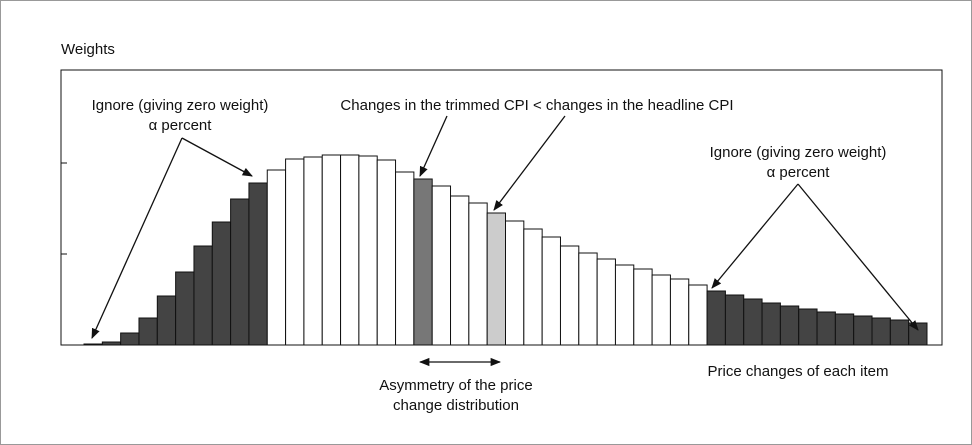 The height and width of the screenshot is (445, 972). Describe the element at coordinates (456, 405) in the screenshot. I see `annotation: change distribution` at that location.